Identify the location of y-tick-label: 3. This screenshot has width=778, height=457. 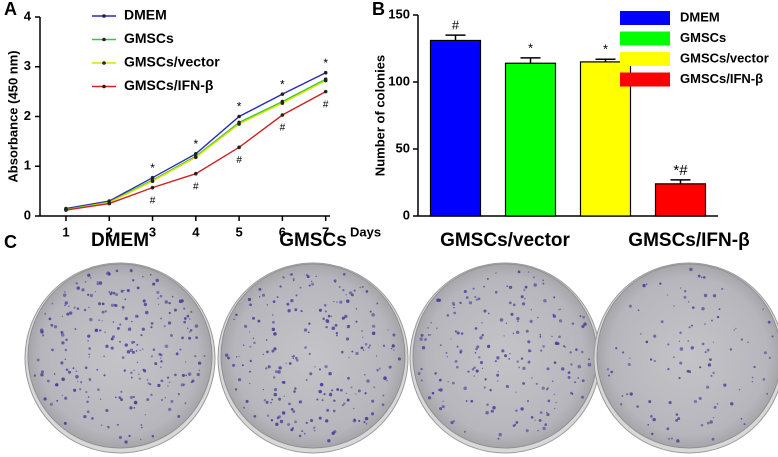
(27, 65).